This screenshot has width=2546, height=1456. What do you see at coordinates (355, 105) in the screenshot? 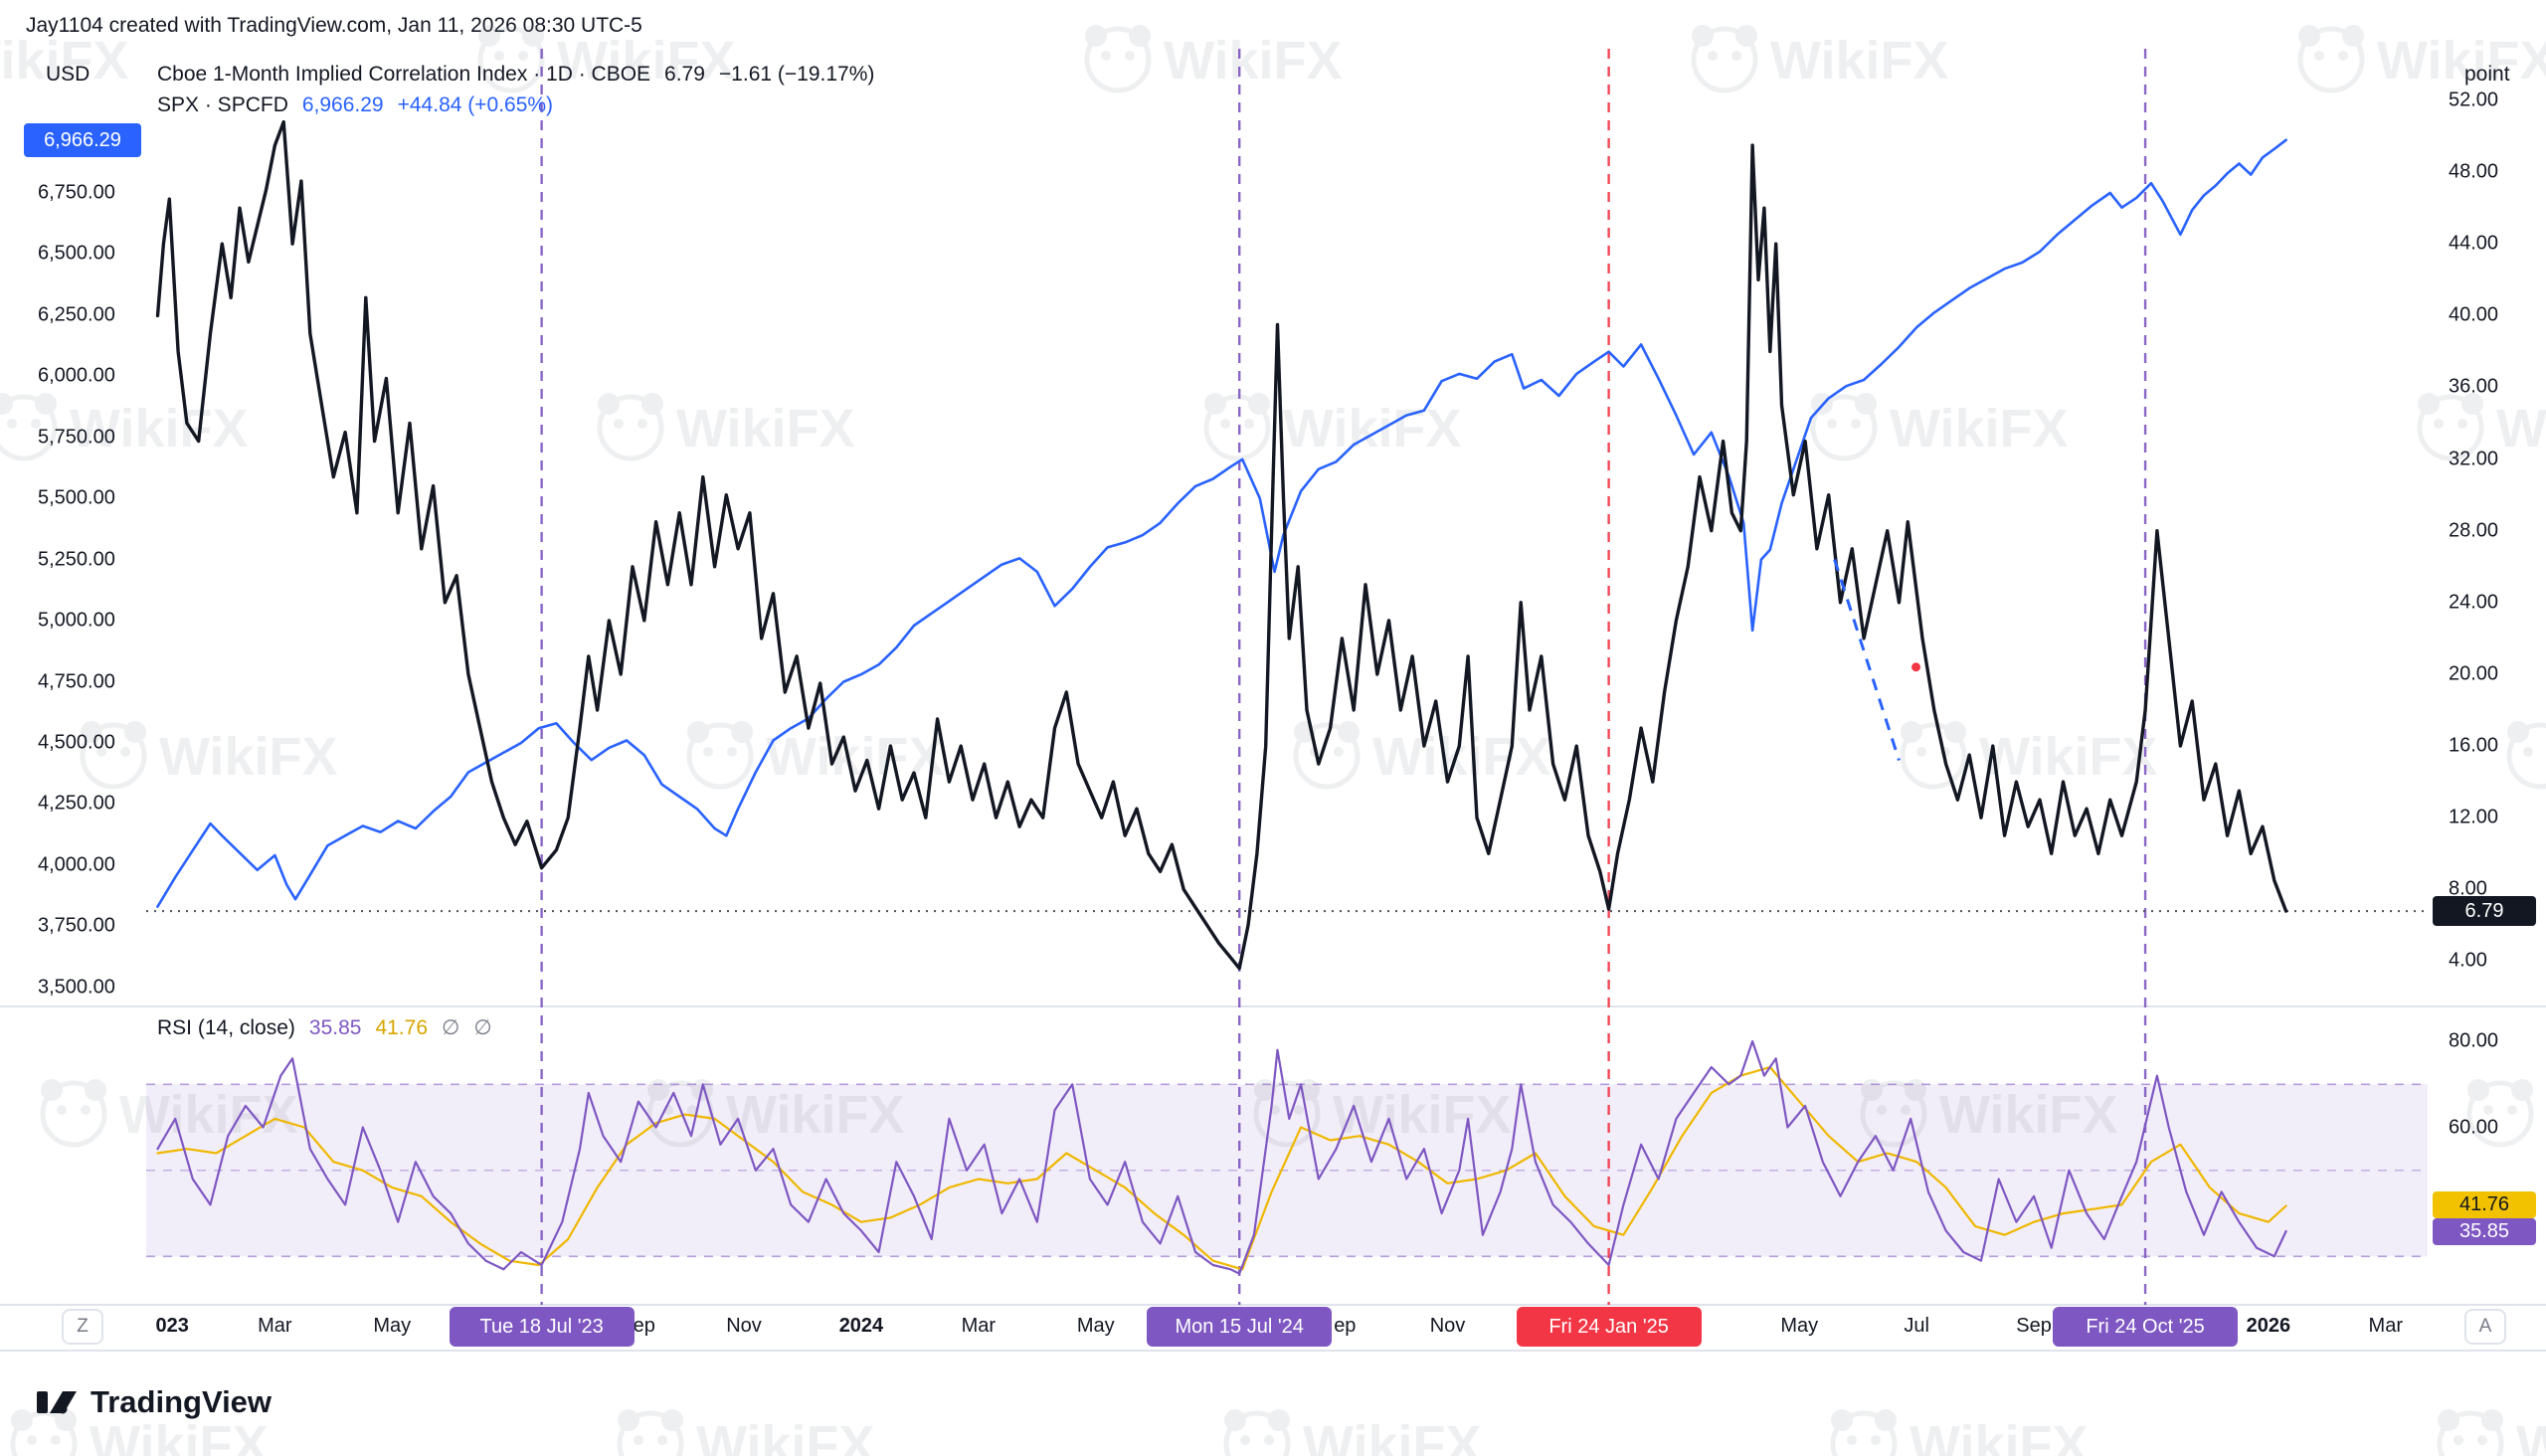
I see `symbol-legend-spx: SPX · SPCFD 6,966.29 +44.84 (+0.65%)` at bounding box center [355, 105].